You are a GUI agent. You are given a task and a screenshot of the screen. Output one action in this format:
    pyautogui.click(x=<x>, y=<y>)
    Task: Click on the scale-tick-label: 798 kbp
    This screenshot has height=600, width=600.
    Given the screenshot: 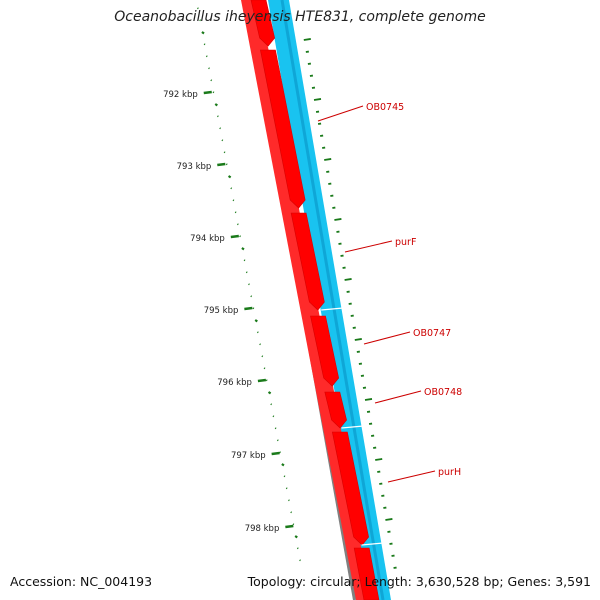 What is the action you would take?
    pyautogui.click(x=262, y=529)
    